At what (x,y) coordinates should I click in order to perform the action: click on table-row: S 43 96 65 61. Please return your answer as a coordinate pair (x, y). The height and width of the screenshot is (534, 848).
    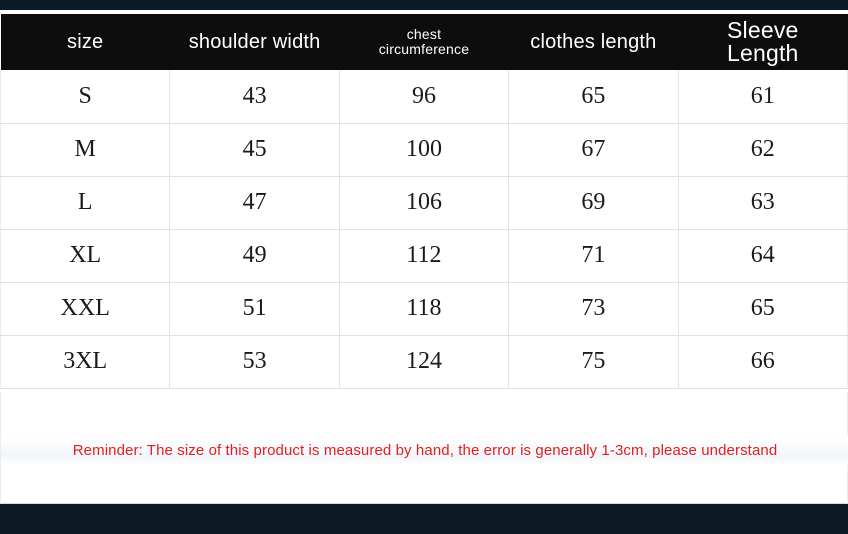
    Looking at the image, I should click on (424, 97).